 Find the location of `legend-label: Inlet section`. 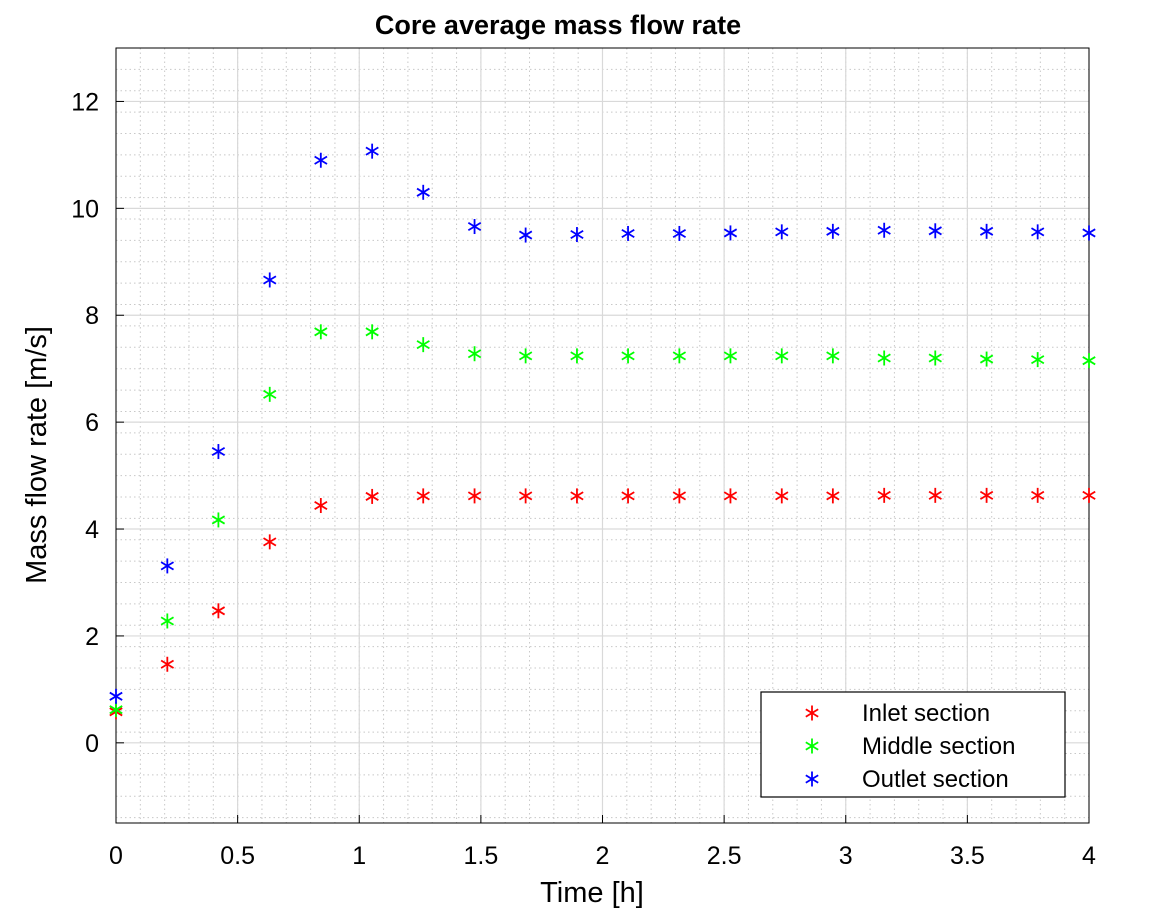

legend-label: Inlet section is located at coordinates (926, 713).